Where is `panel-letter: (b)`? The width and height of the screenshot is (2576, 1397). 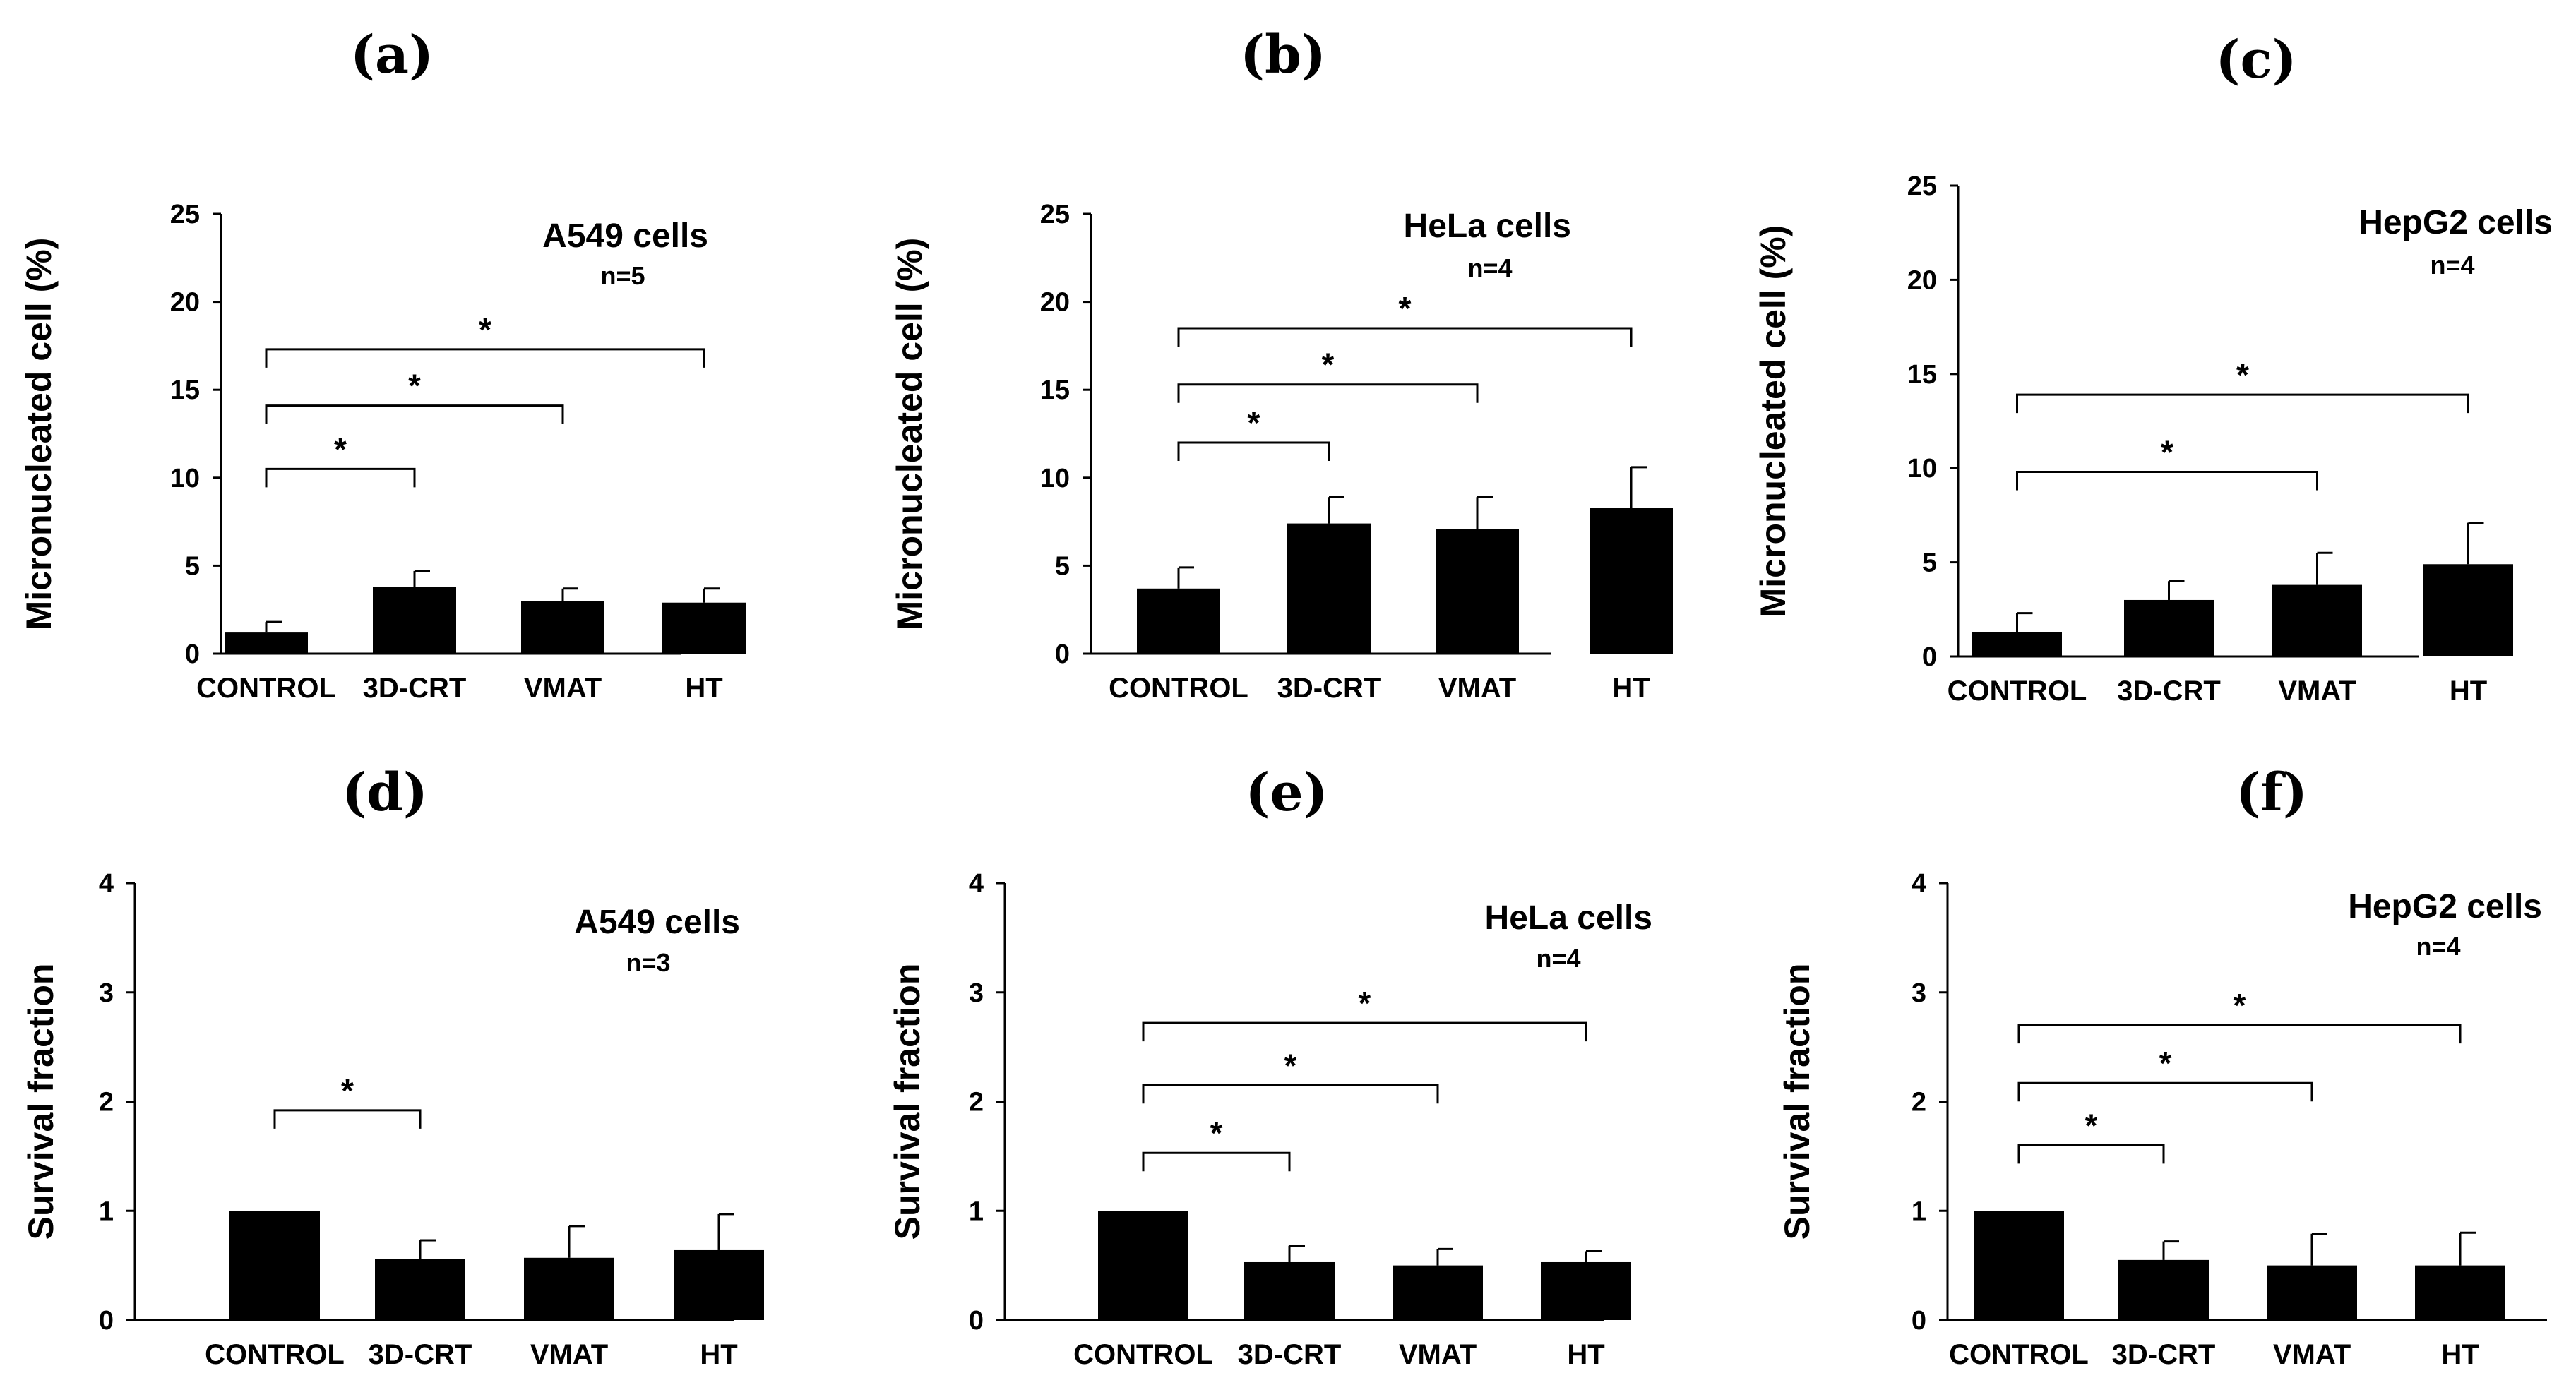 panel-letter: (b) is located at coordinates (1283, 55).